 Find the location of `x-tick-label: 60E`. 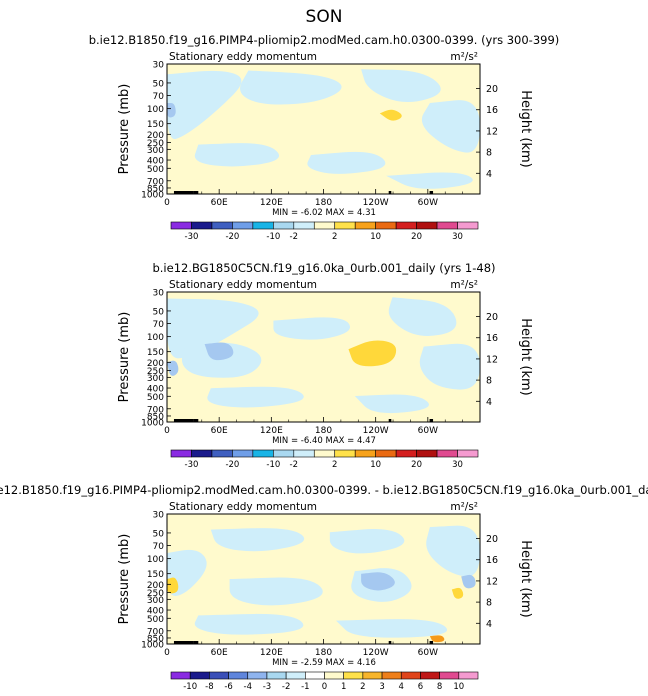

x-tick-label: 60E is located at coordinates (219, 431).